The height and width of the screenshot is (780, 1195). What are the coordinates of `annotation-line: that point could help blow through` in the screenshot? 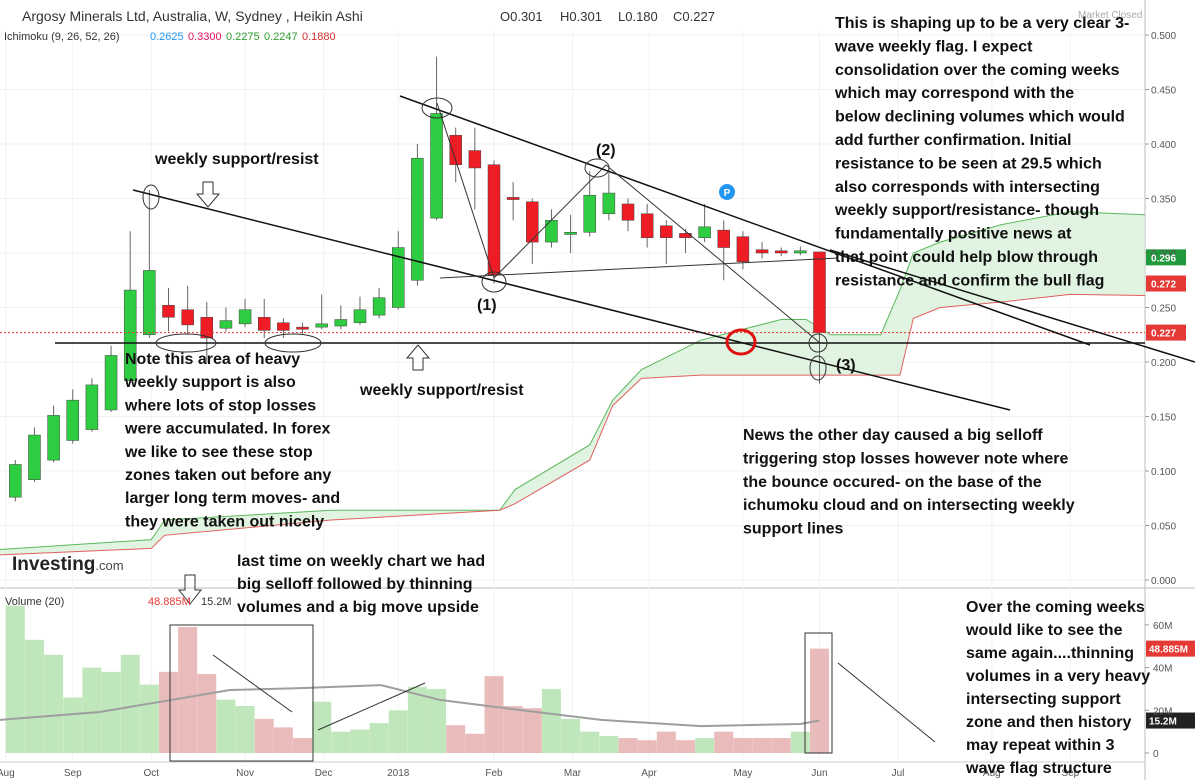 It's located at (966, 257).